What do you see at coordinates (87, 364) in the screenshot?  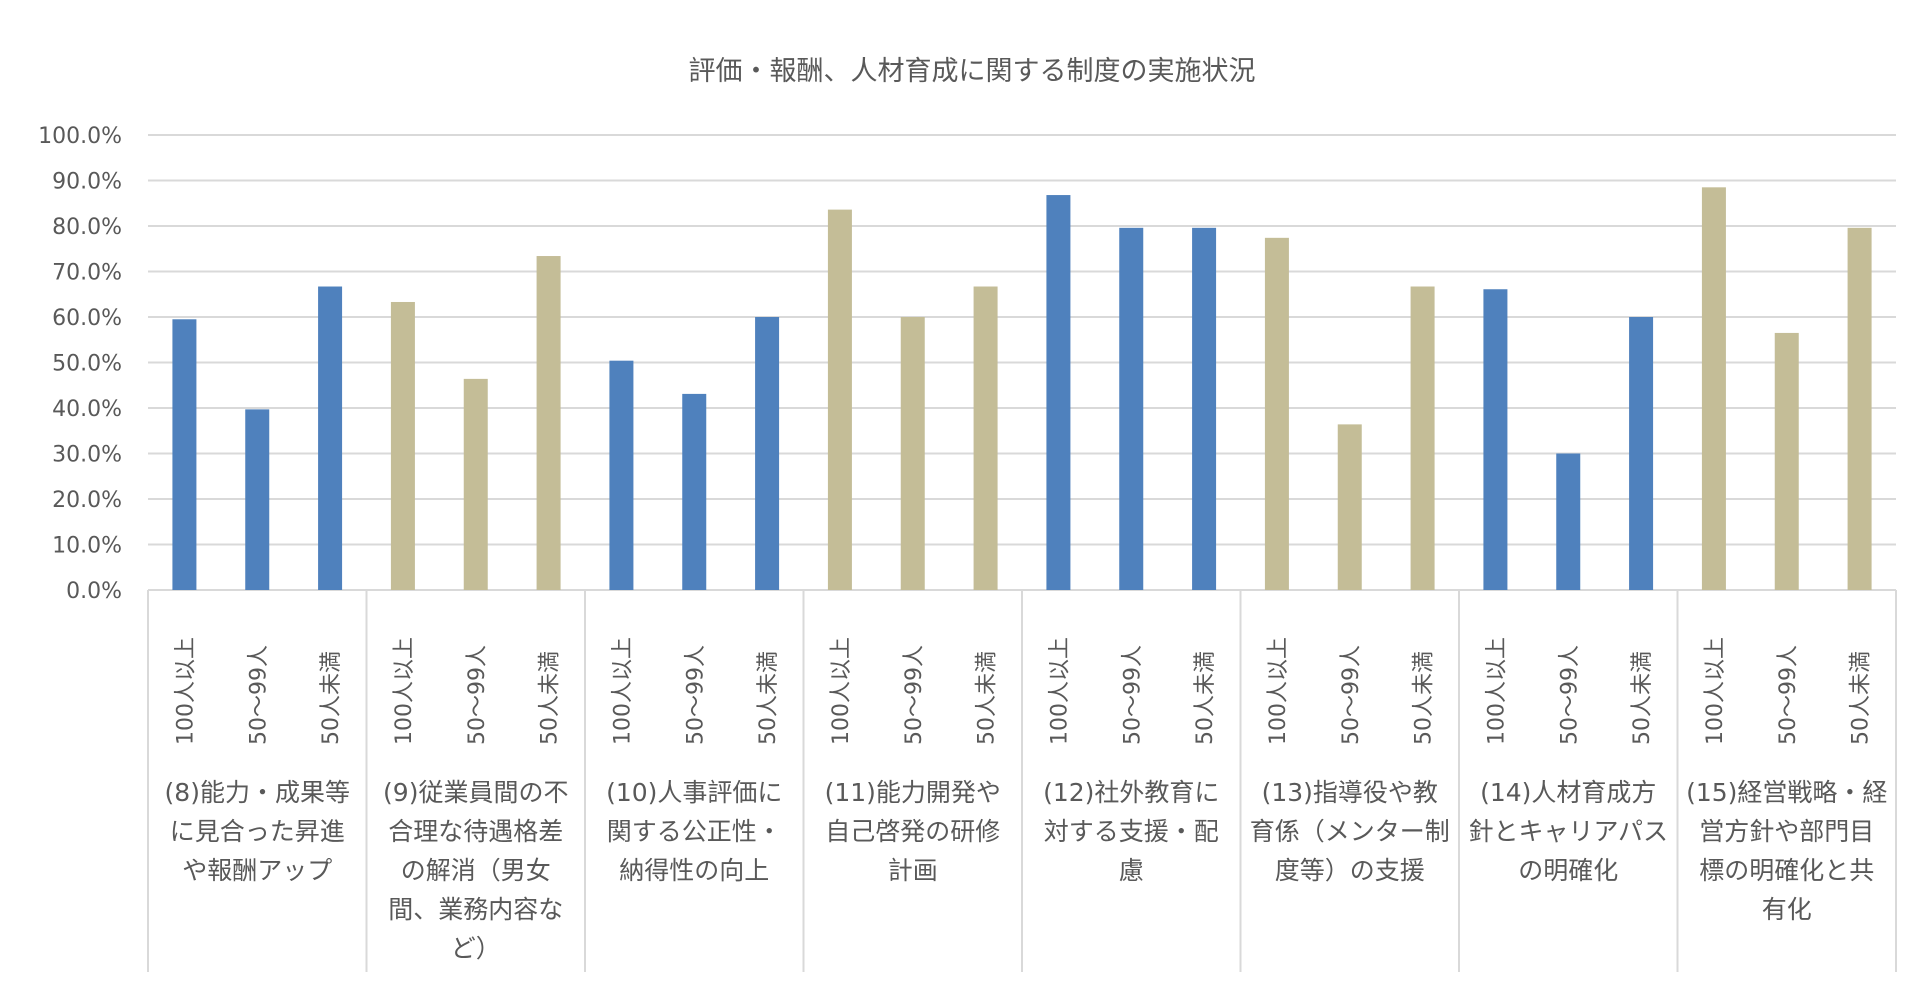 I see `y-tick-label: 50.0%` at bounding box center [87, 364].